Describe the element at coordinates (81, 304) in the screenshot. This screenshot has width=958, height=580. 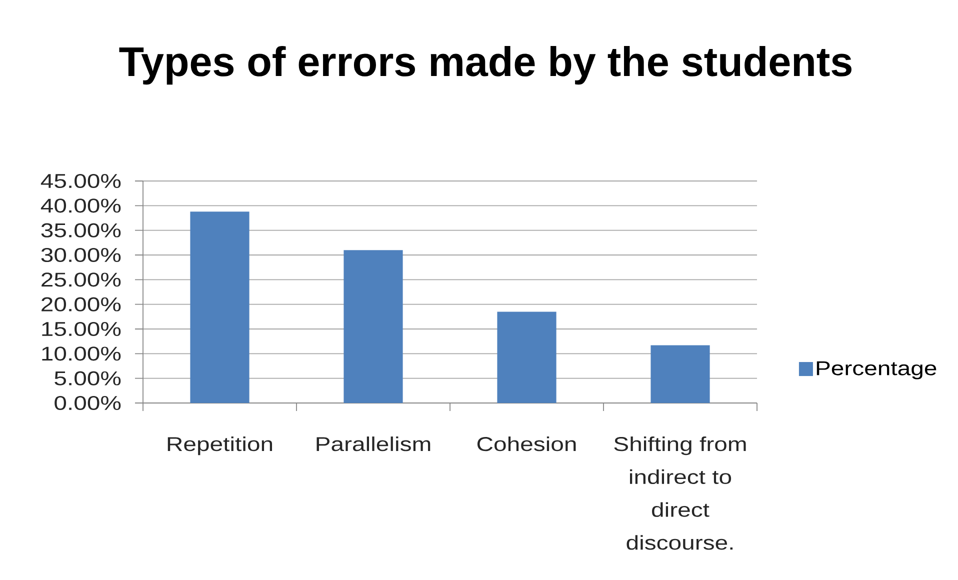
I see `y-tick-label: 20.00%` at that location.